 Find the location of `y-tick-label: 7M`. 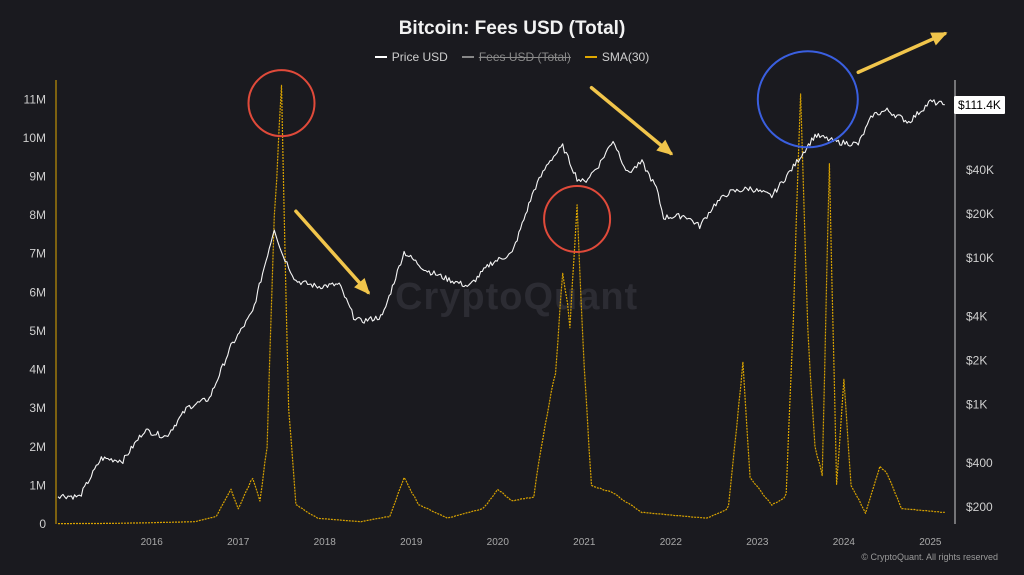

y-tick-label: 7M is located at coordinates (37, 254).